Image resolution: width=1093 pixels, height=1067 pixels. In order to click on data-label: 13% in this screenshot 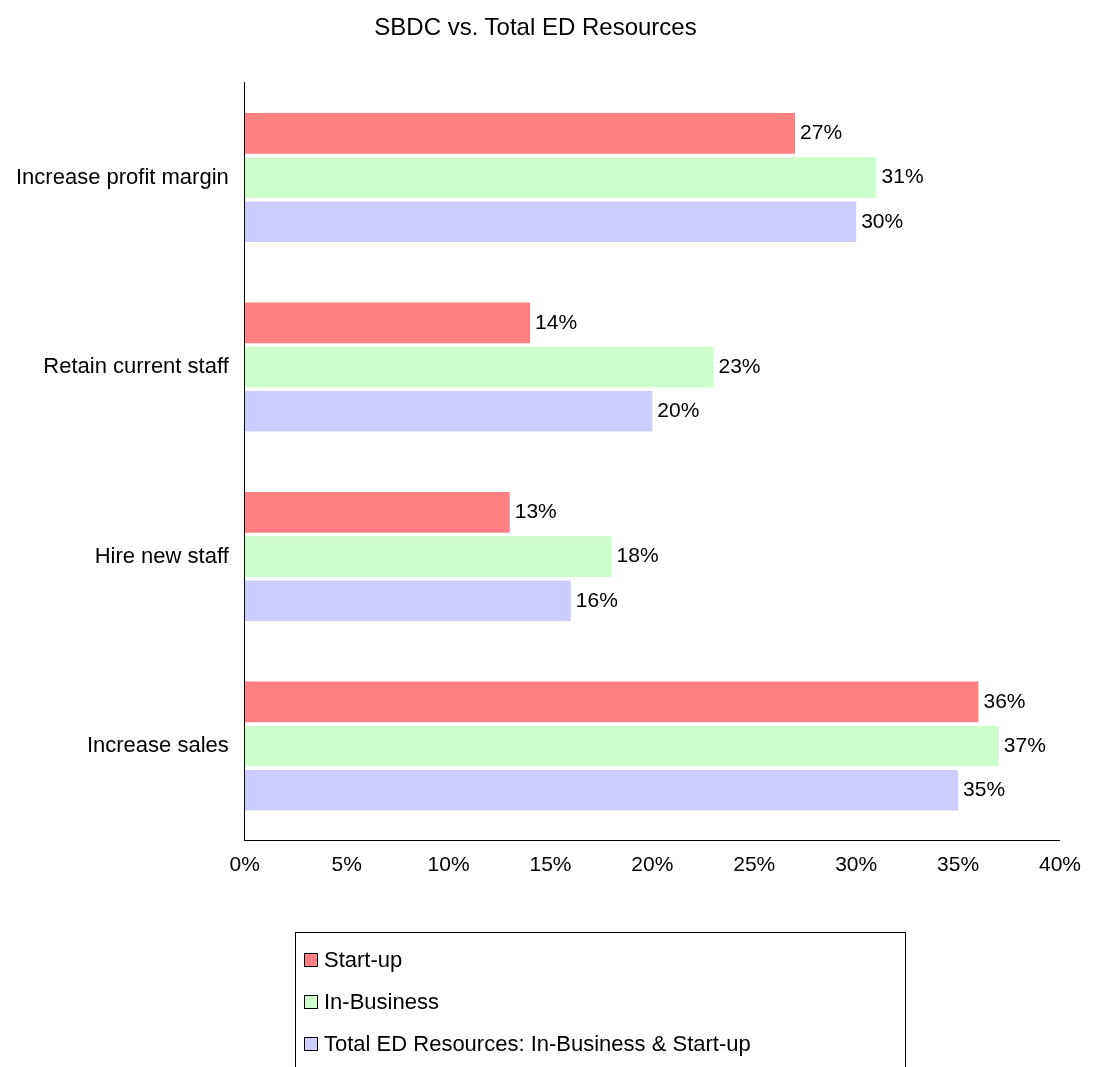, I will do `click(535, 511)`.